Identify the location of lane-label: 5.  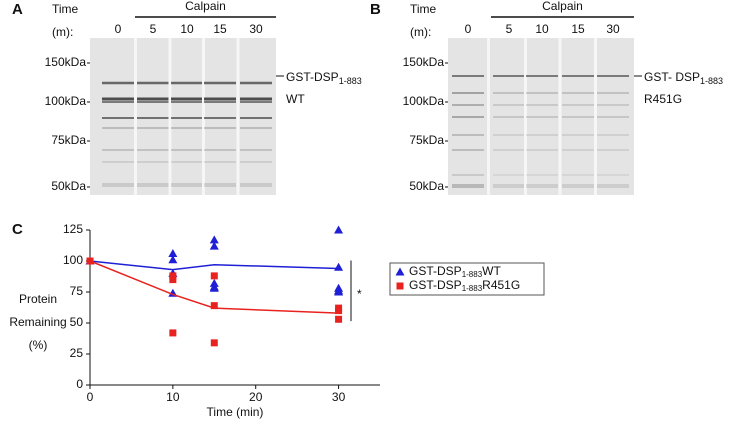
(509, 29).